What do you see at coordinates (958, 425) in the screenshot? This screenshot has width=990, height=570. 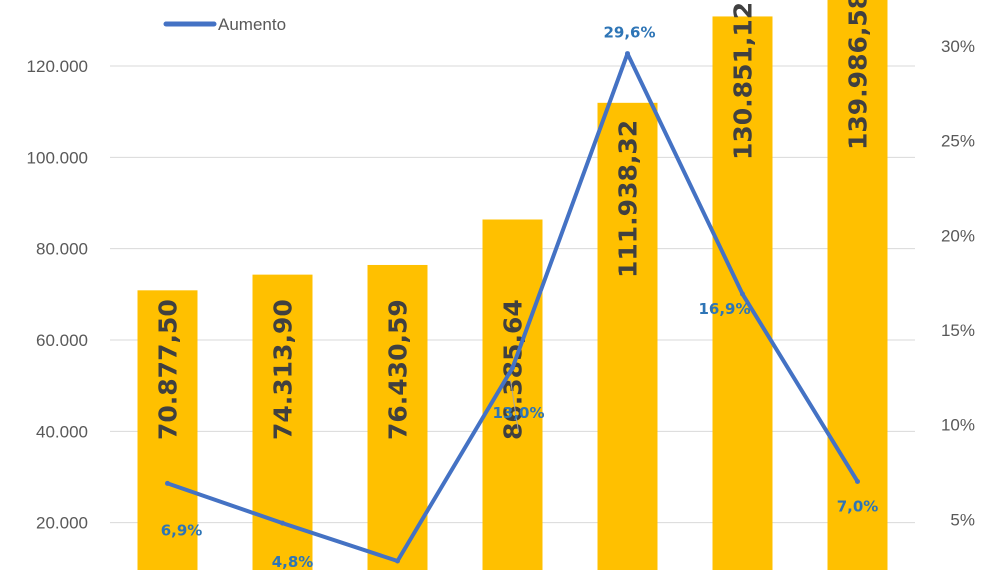 I see `right-tick-label-1: 10%` at bounding box center [958, 425].